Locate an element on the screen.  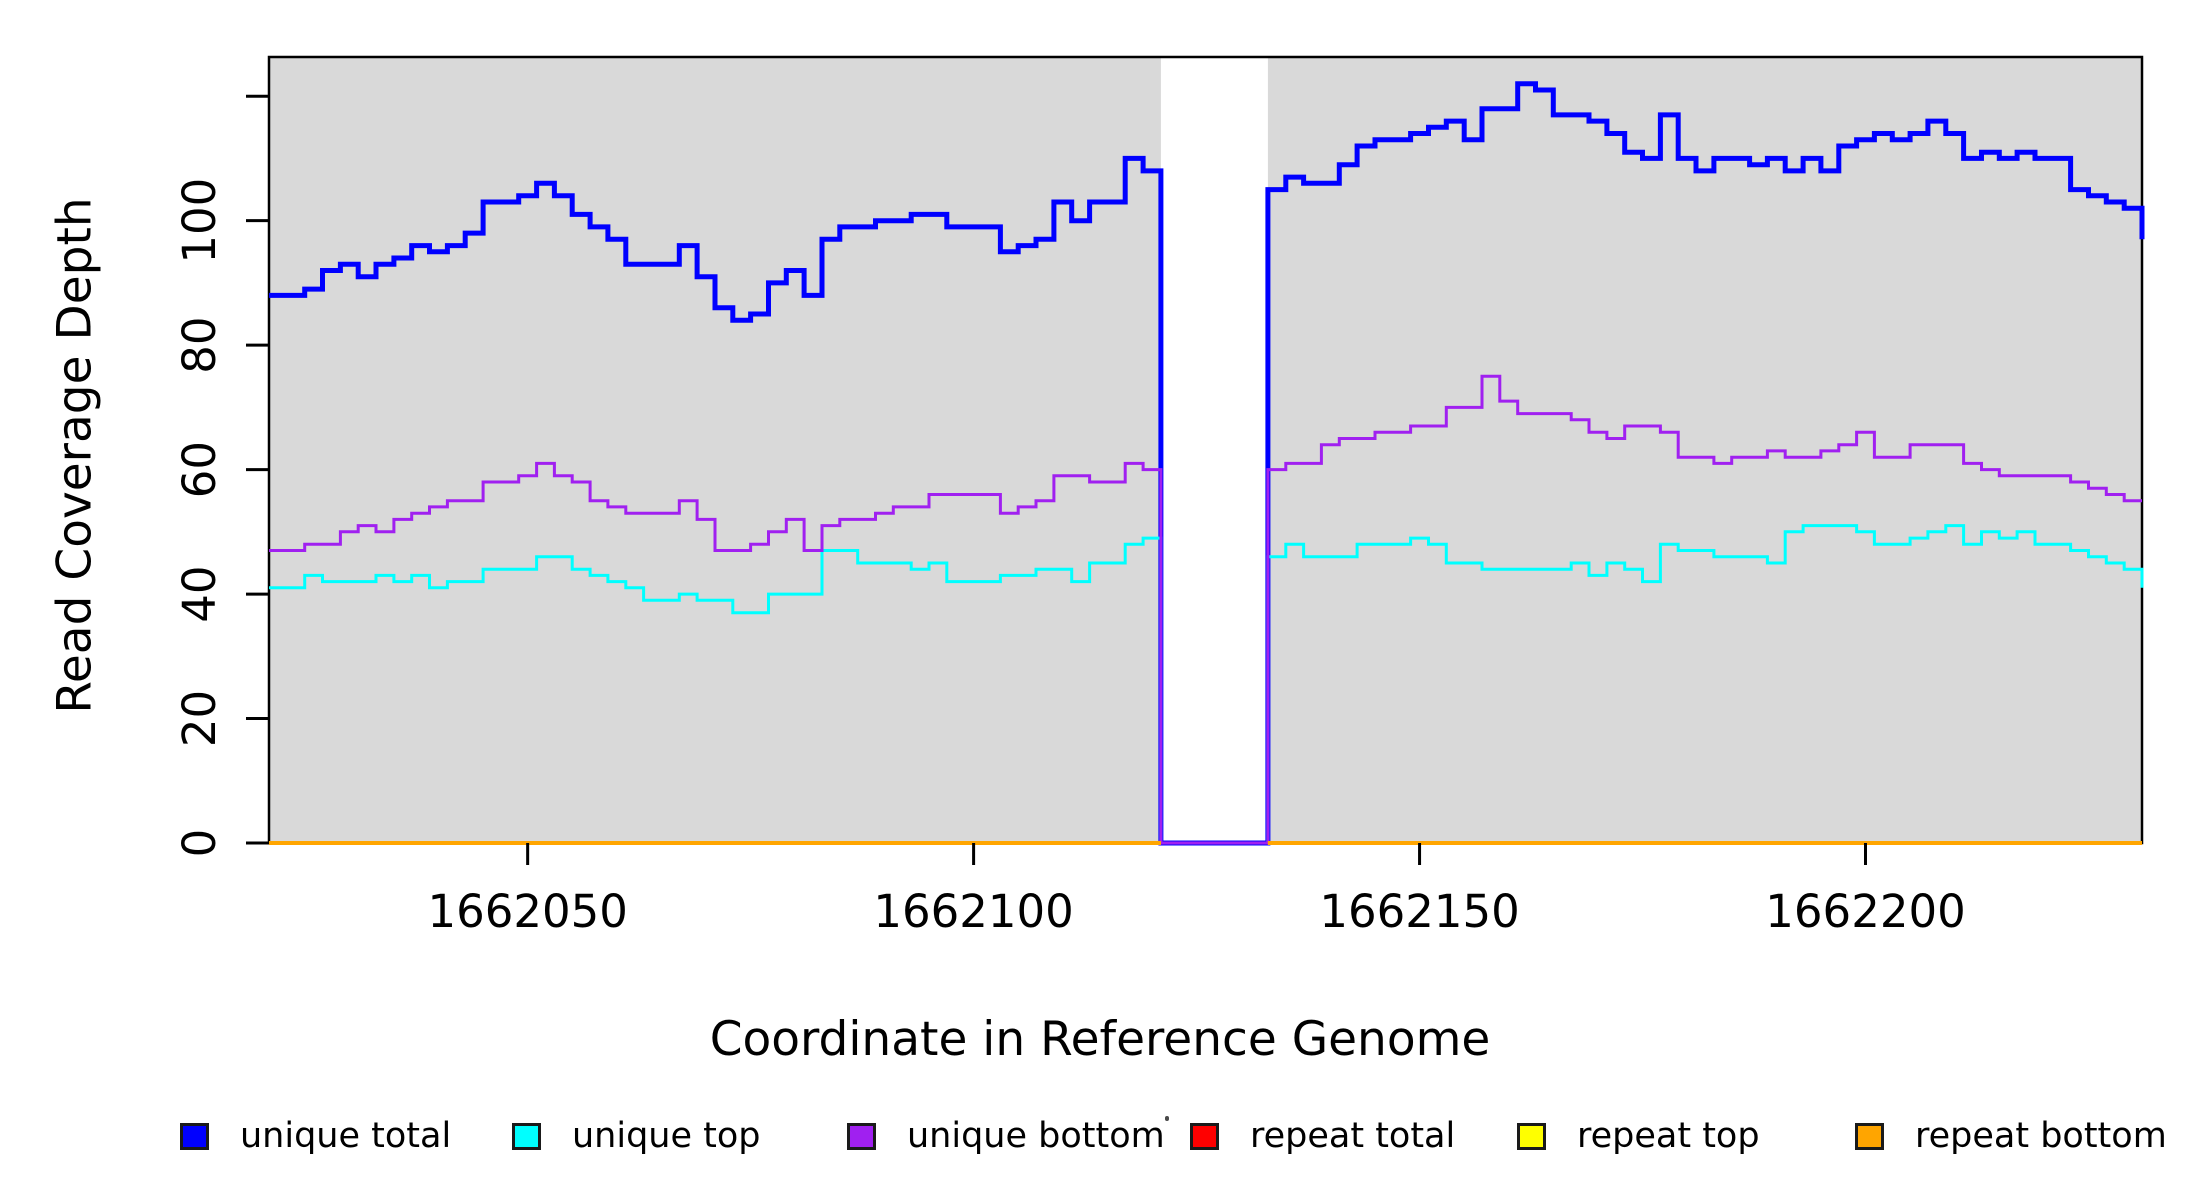
y-tick-label: 100 is located at coordinates (199, 221).